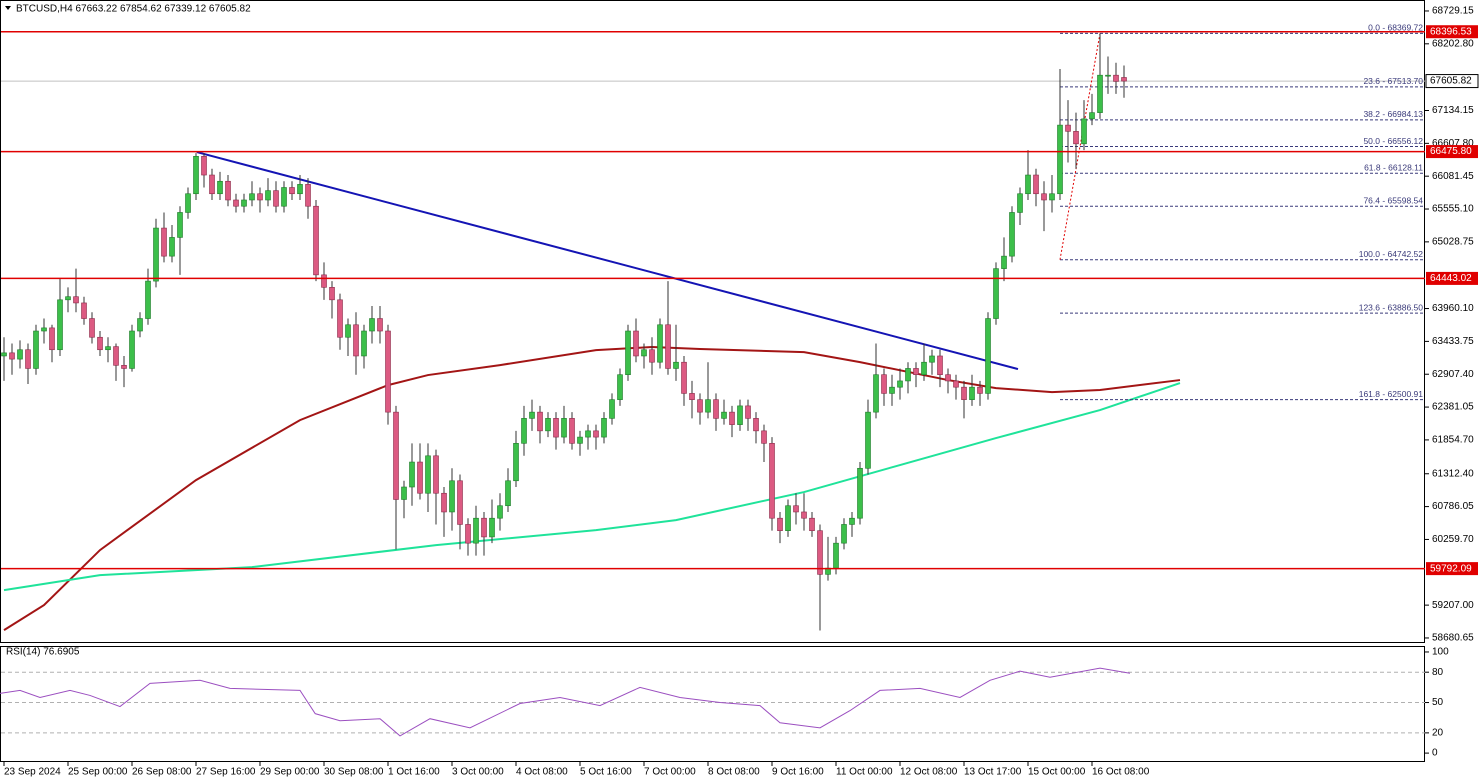 Image resolution: width=1479 pixels, height=782 pixels. Describe the element at coordinates (1453, 209) in the screenshot. I see `y-tick-label: 65555.10` at that location.